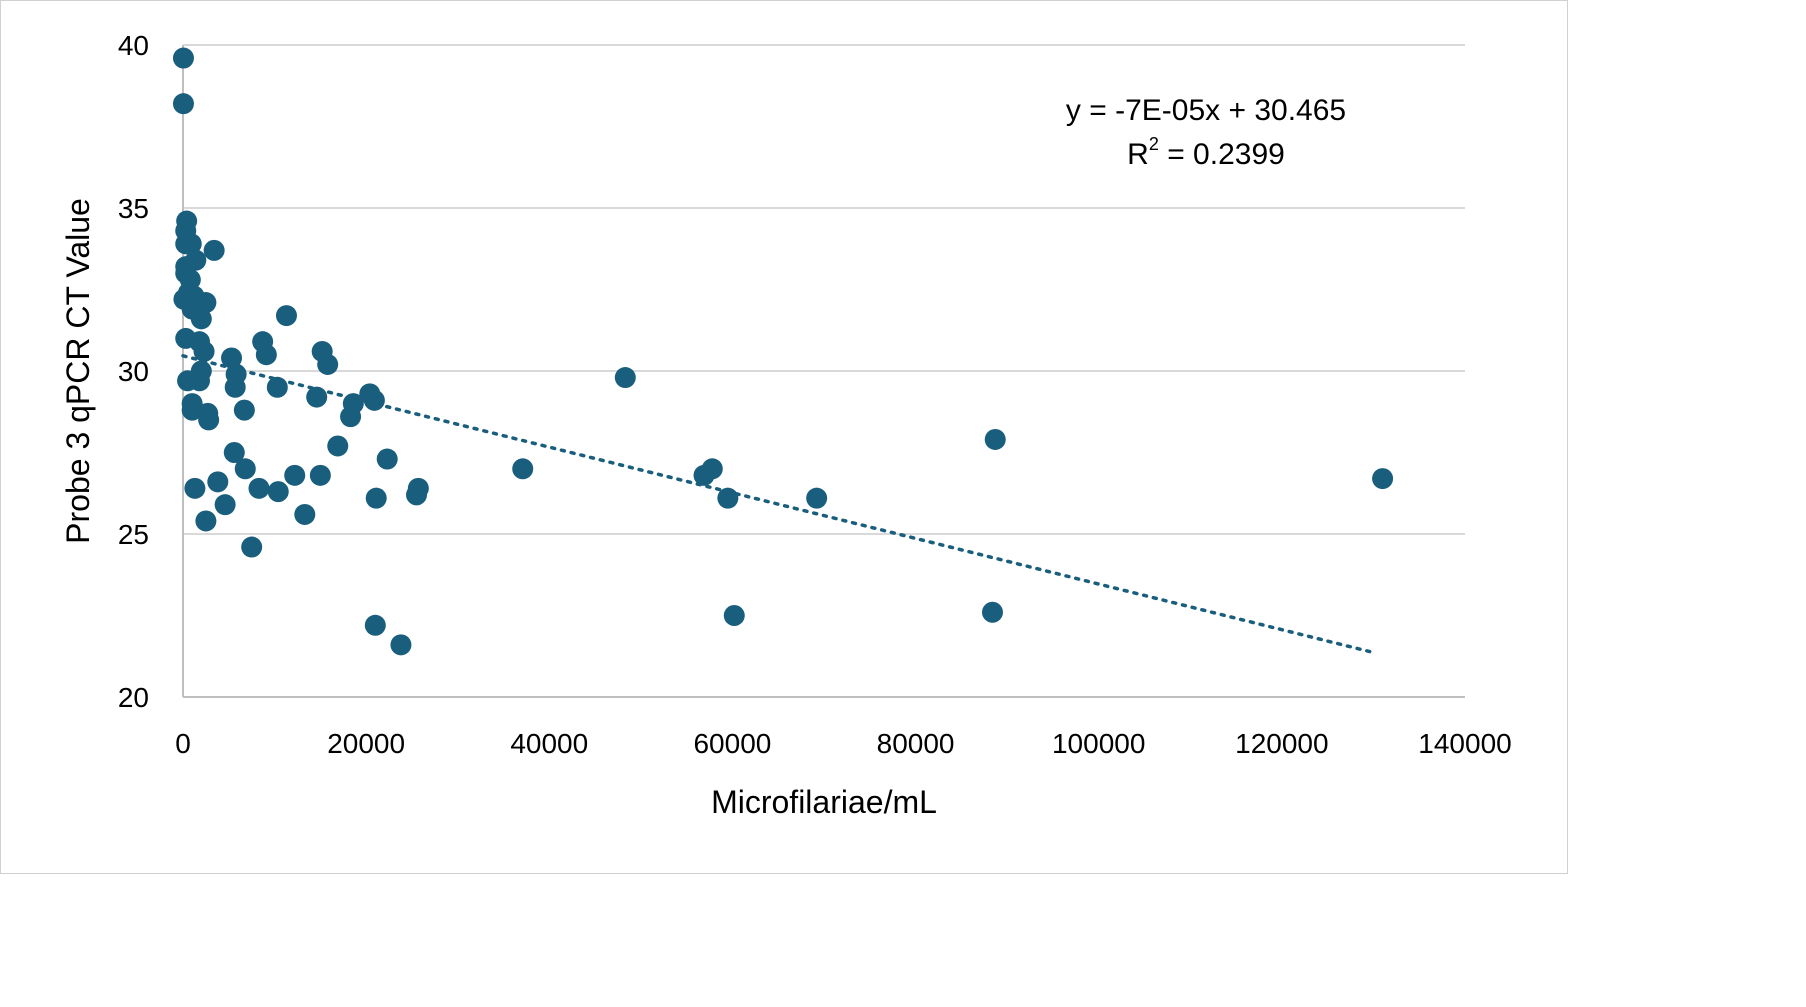  I want to click on y-tick-label: 35, so click(133, 208).